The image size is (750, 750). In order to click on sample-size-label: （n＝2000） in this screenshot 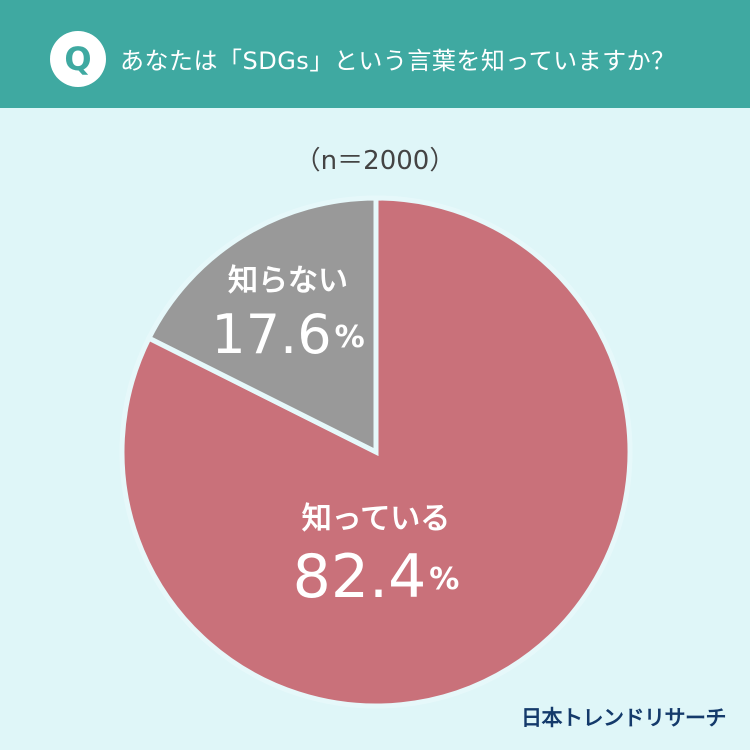, I will do `click(375, 161)`.